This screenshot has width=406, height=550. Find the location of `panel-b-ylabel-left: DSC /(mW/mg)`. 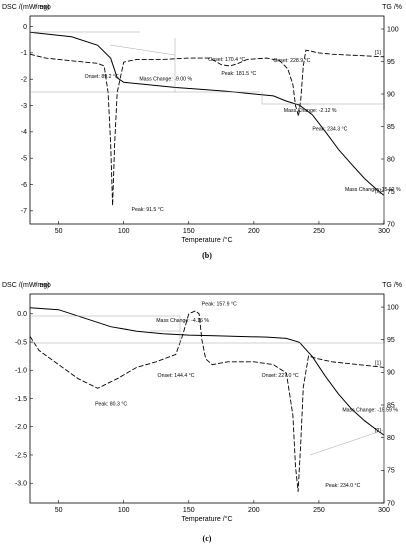

panel-b-ylabel-left: DSC /(mW/mg) is located at coordinates (25, 7).